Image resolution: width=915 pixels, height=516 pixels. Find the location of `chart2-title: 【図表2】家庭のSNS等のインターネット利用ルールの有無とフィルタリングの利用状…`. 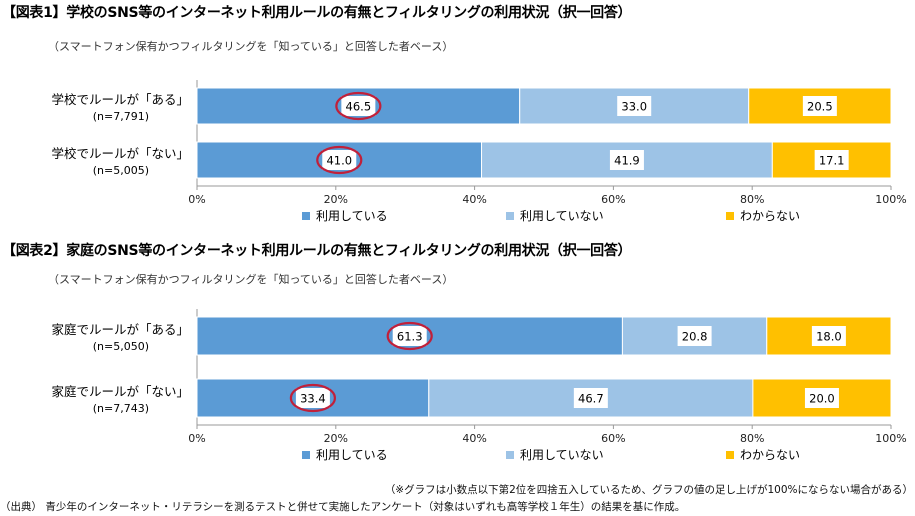

chart2-title: 【図表2】家庭のSNS等のインターネット利用ルールの有無とフィルタリングの利用状… is located at coordinates (317, 251).